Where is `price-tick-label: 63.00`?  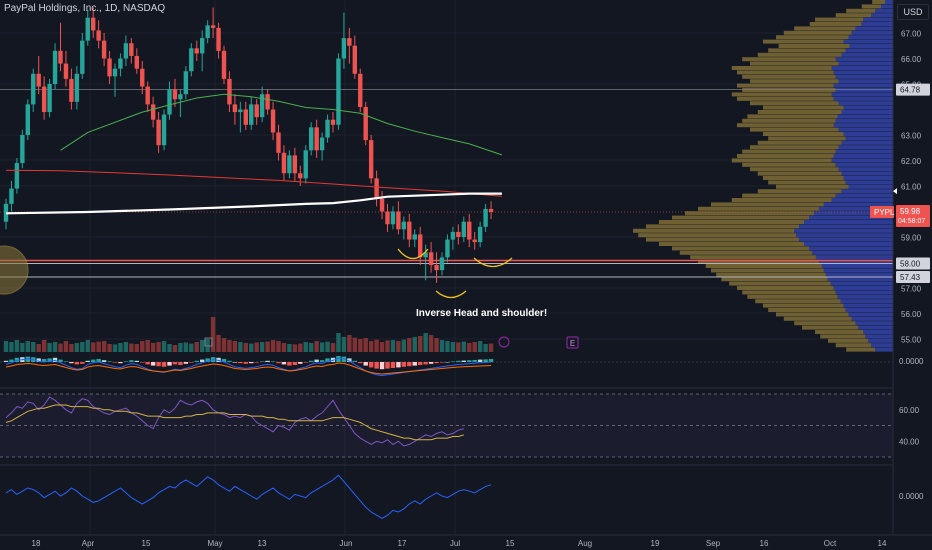
price-tick-label: 63.00 is located at coordinates (911, 136).